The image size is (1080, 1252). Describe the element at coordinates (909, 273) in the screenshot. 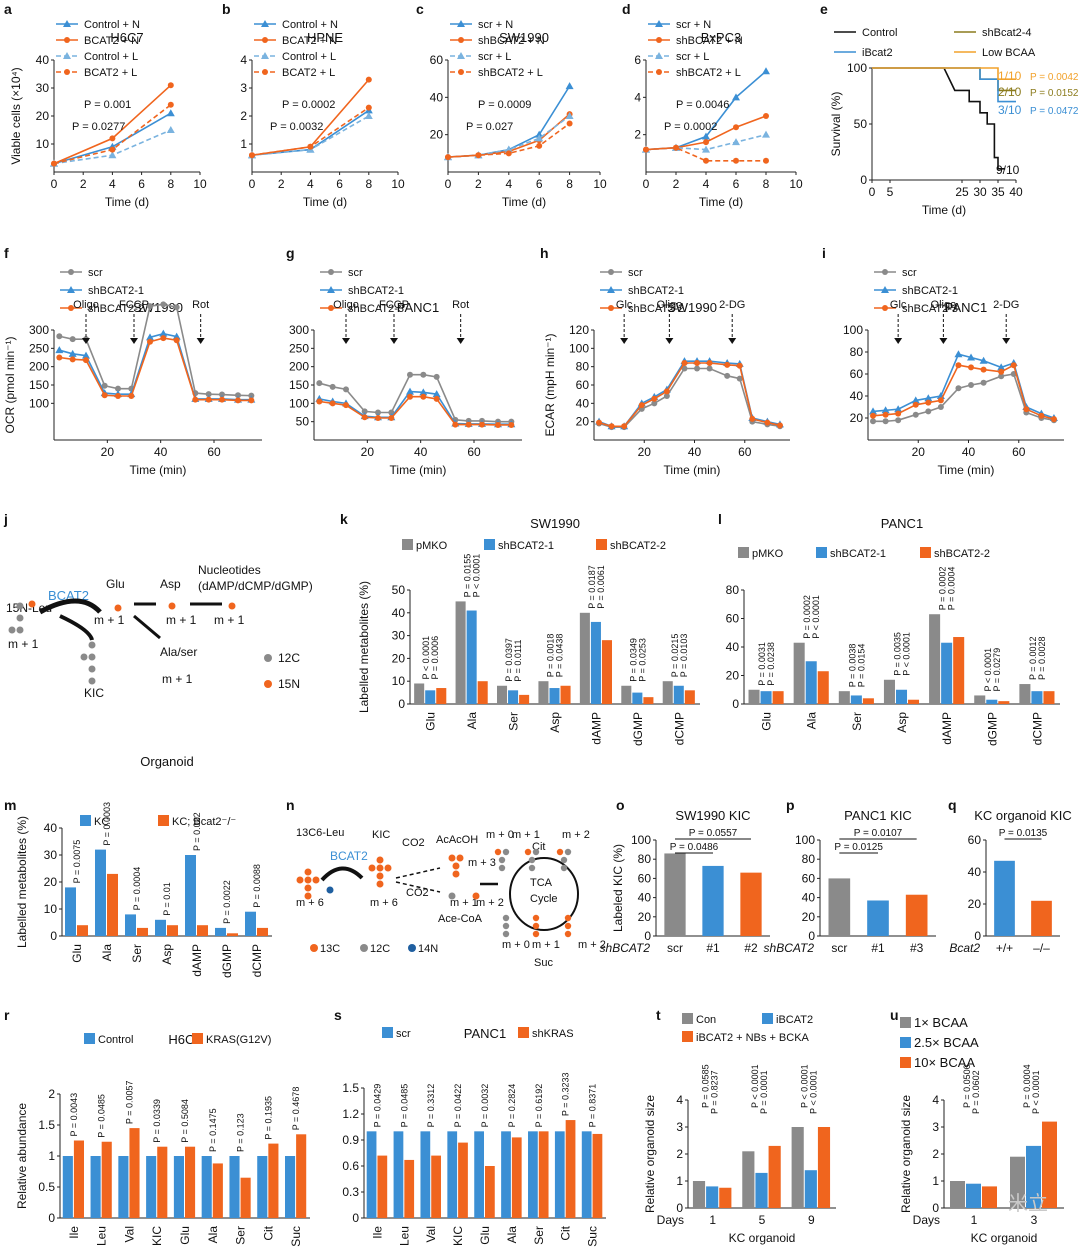

I see `legend-label: scr` at that location.